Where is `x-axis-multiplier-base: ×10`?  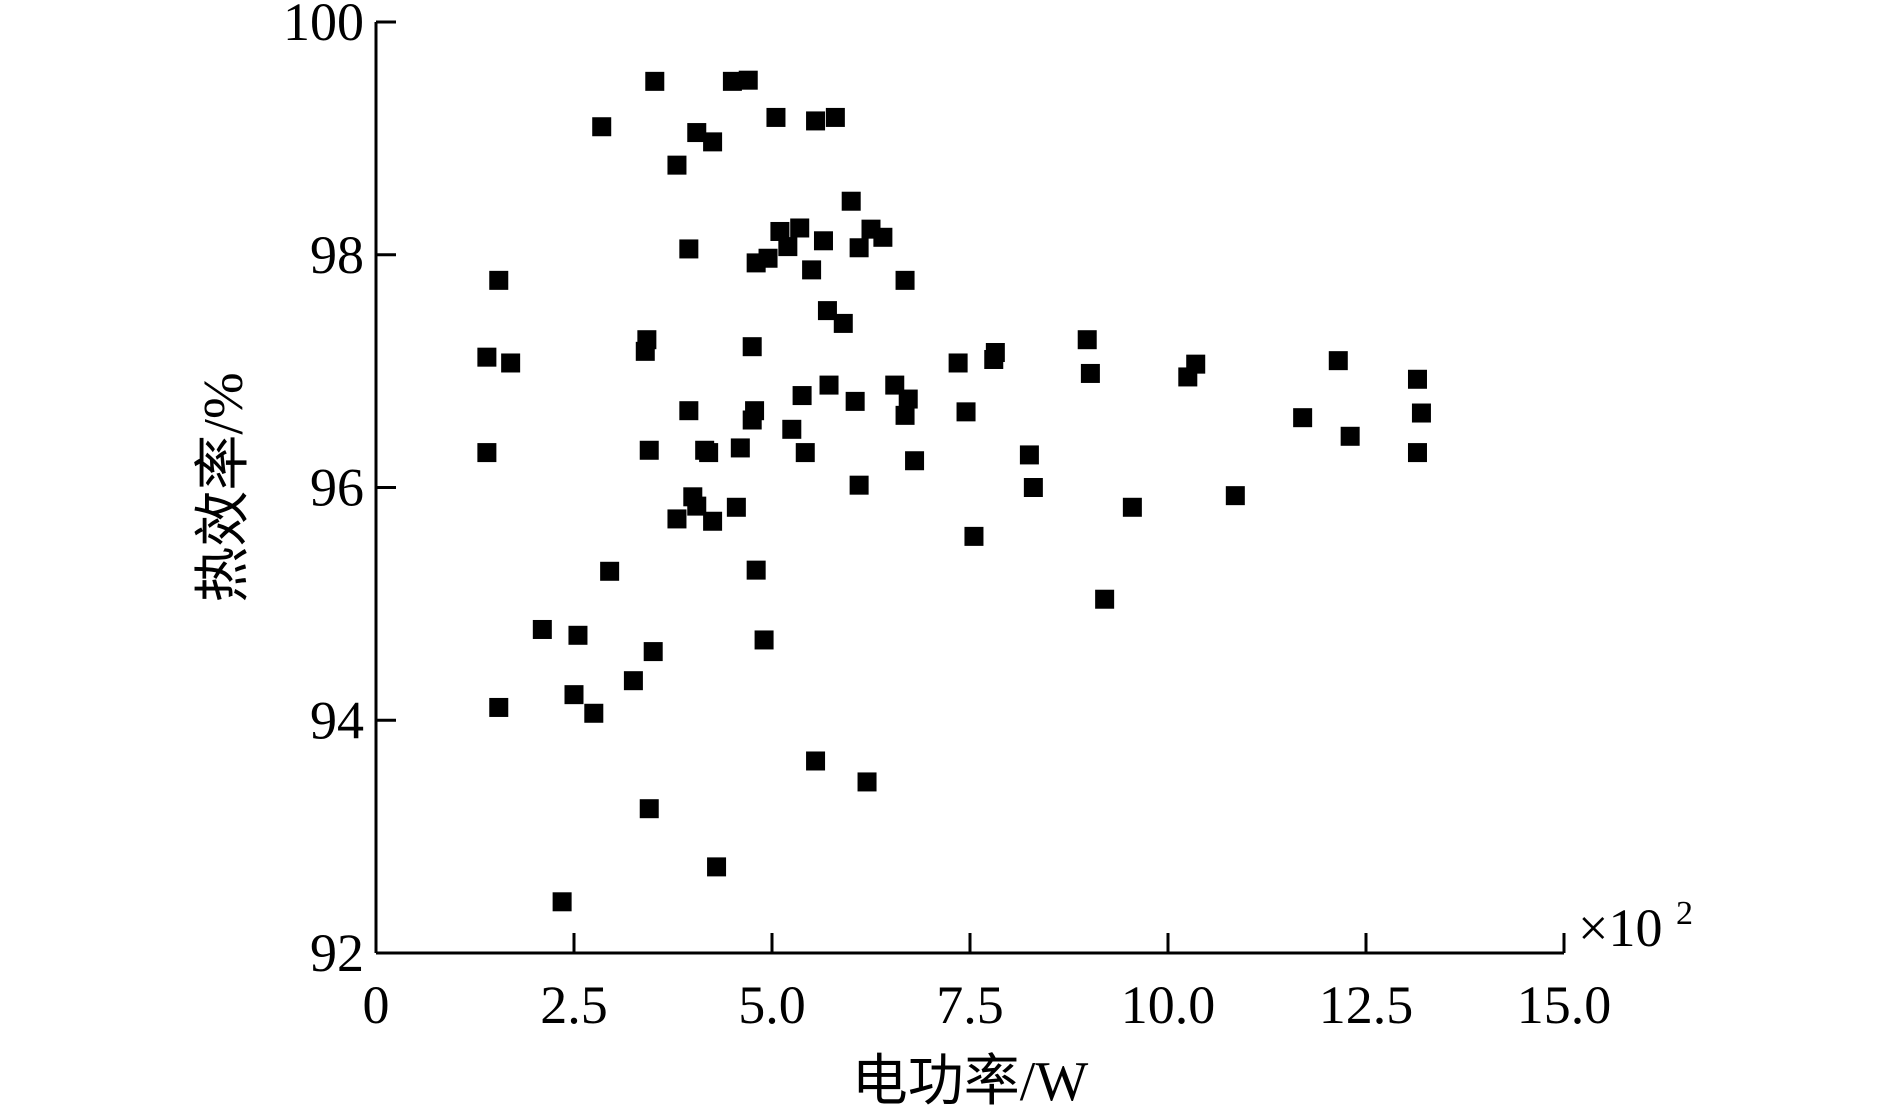 x-axis-multiplier-base: ×10 is located at coordinates (1620, 928).